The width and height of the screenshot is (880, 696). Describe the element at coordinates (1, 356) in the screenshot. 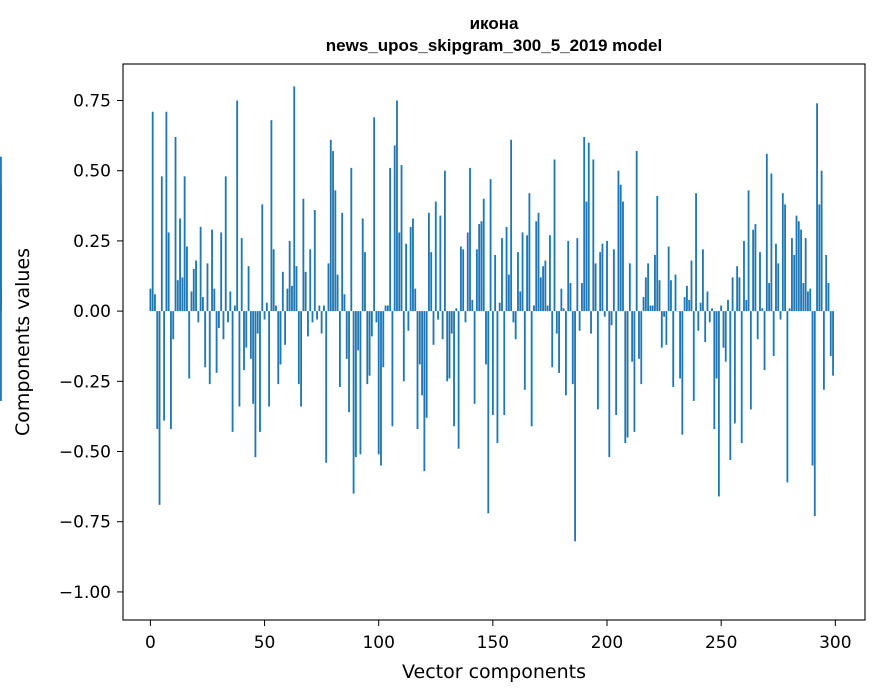

I see `bar-undefined` at that location.